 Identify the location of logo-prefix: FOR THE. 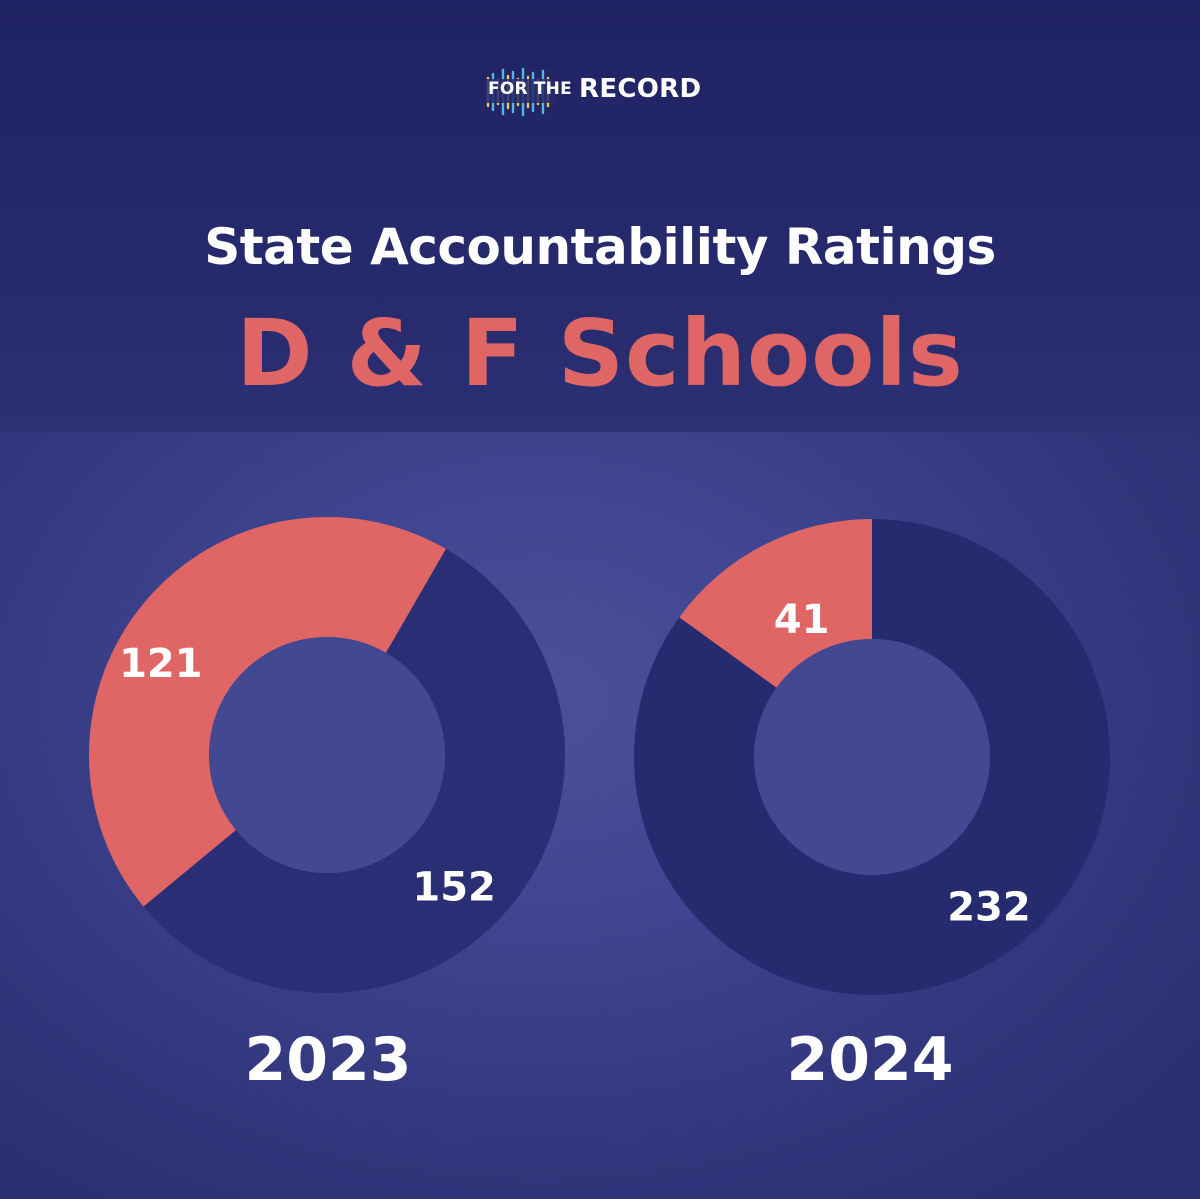
(530, 89).